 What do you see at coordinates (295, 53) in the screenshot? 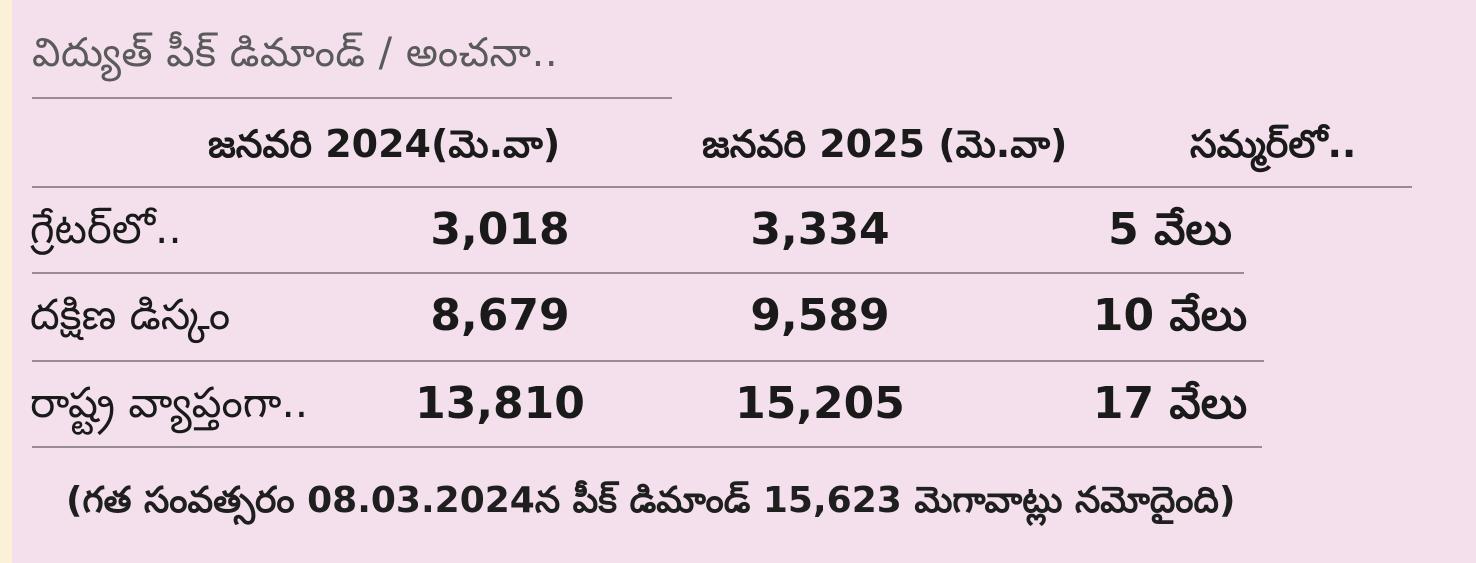
I see `table-title: విద్యుత్ పీక్ డిమాండ్ / అంచనా..` at bounding box center [295, 53].